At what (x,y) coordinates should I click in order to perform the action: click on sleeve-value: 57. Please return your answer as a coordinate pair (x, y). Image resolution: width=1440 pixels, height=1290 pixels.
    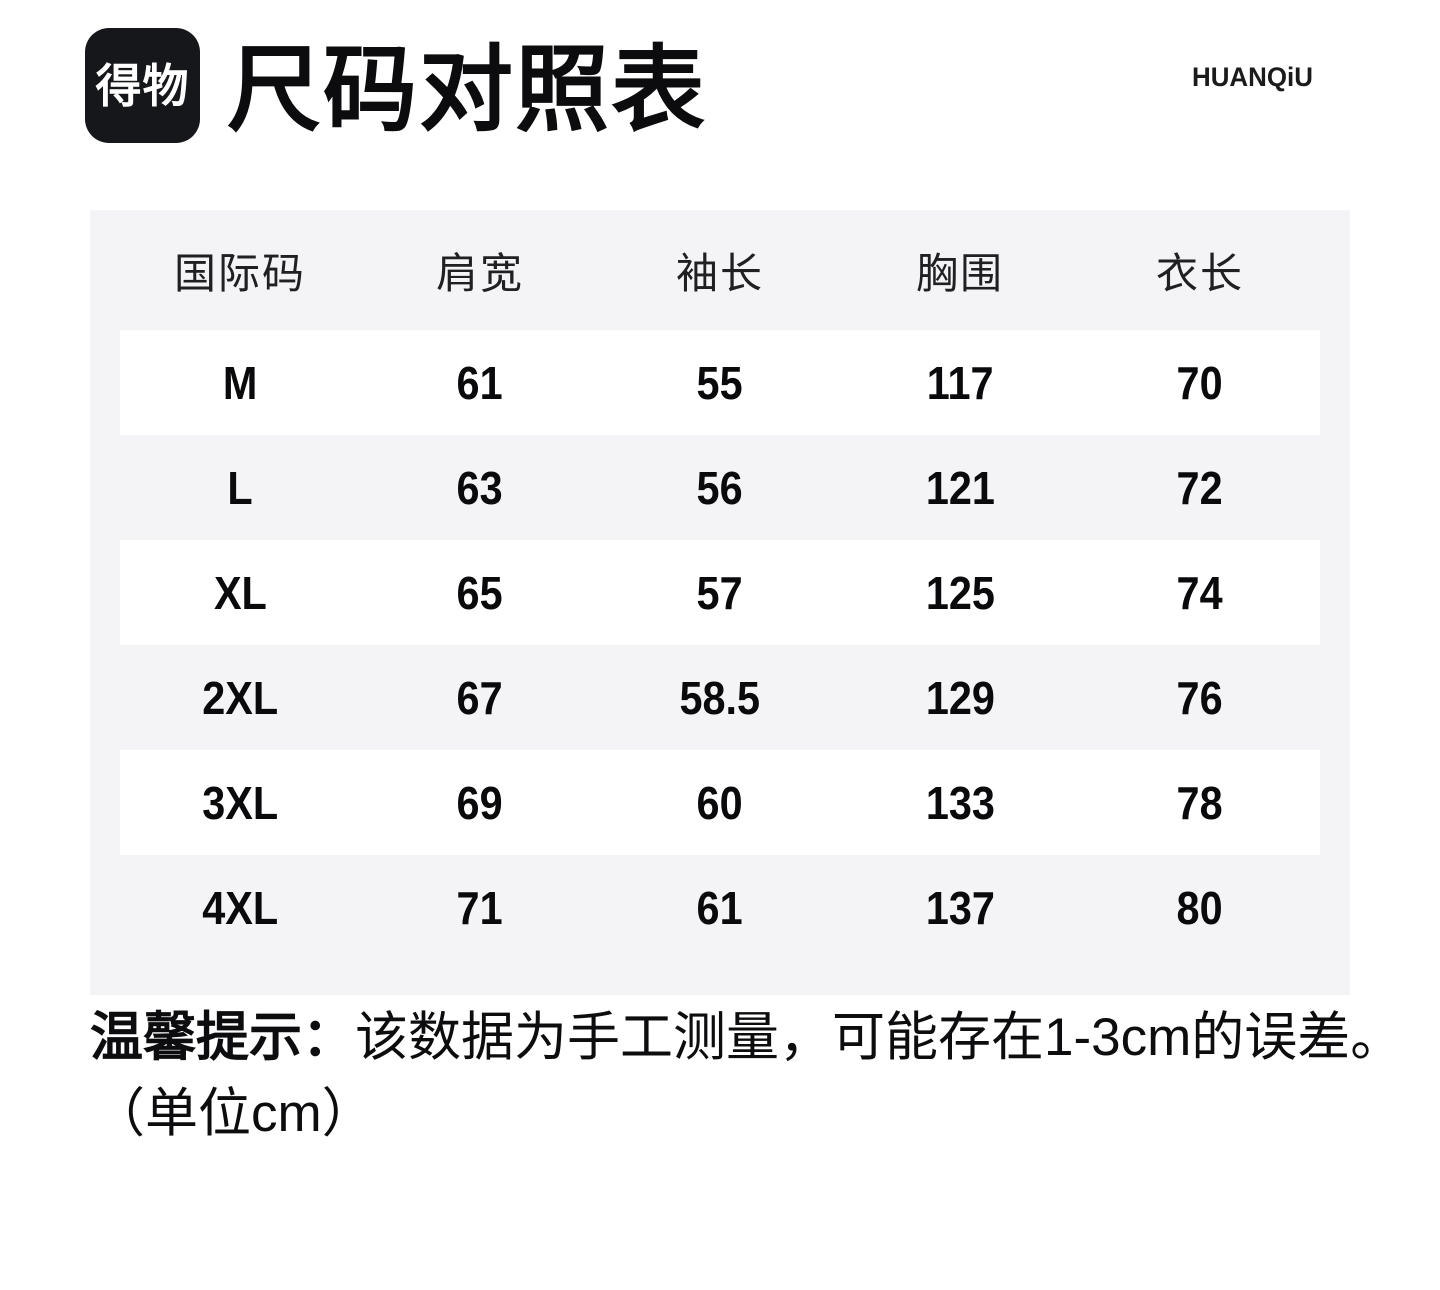
    Looking at the image, I should click on (720, 592).